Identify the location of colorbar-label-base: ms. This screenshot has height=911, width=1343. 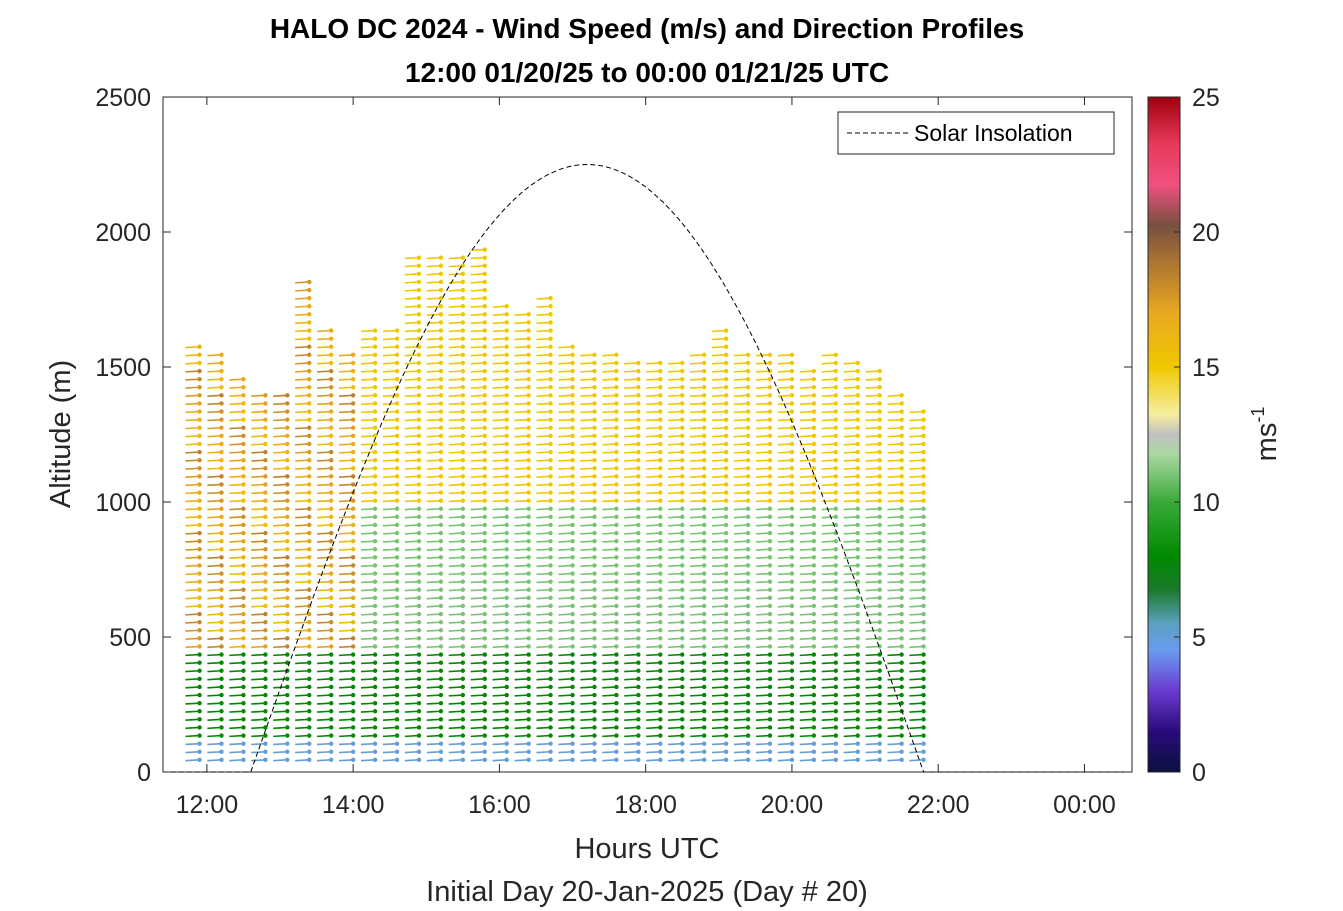
(1267, 442).